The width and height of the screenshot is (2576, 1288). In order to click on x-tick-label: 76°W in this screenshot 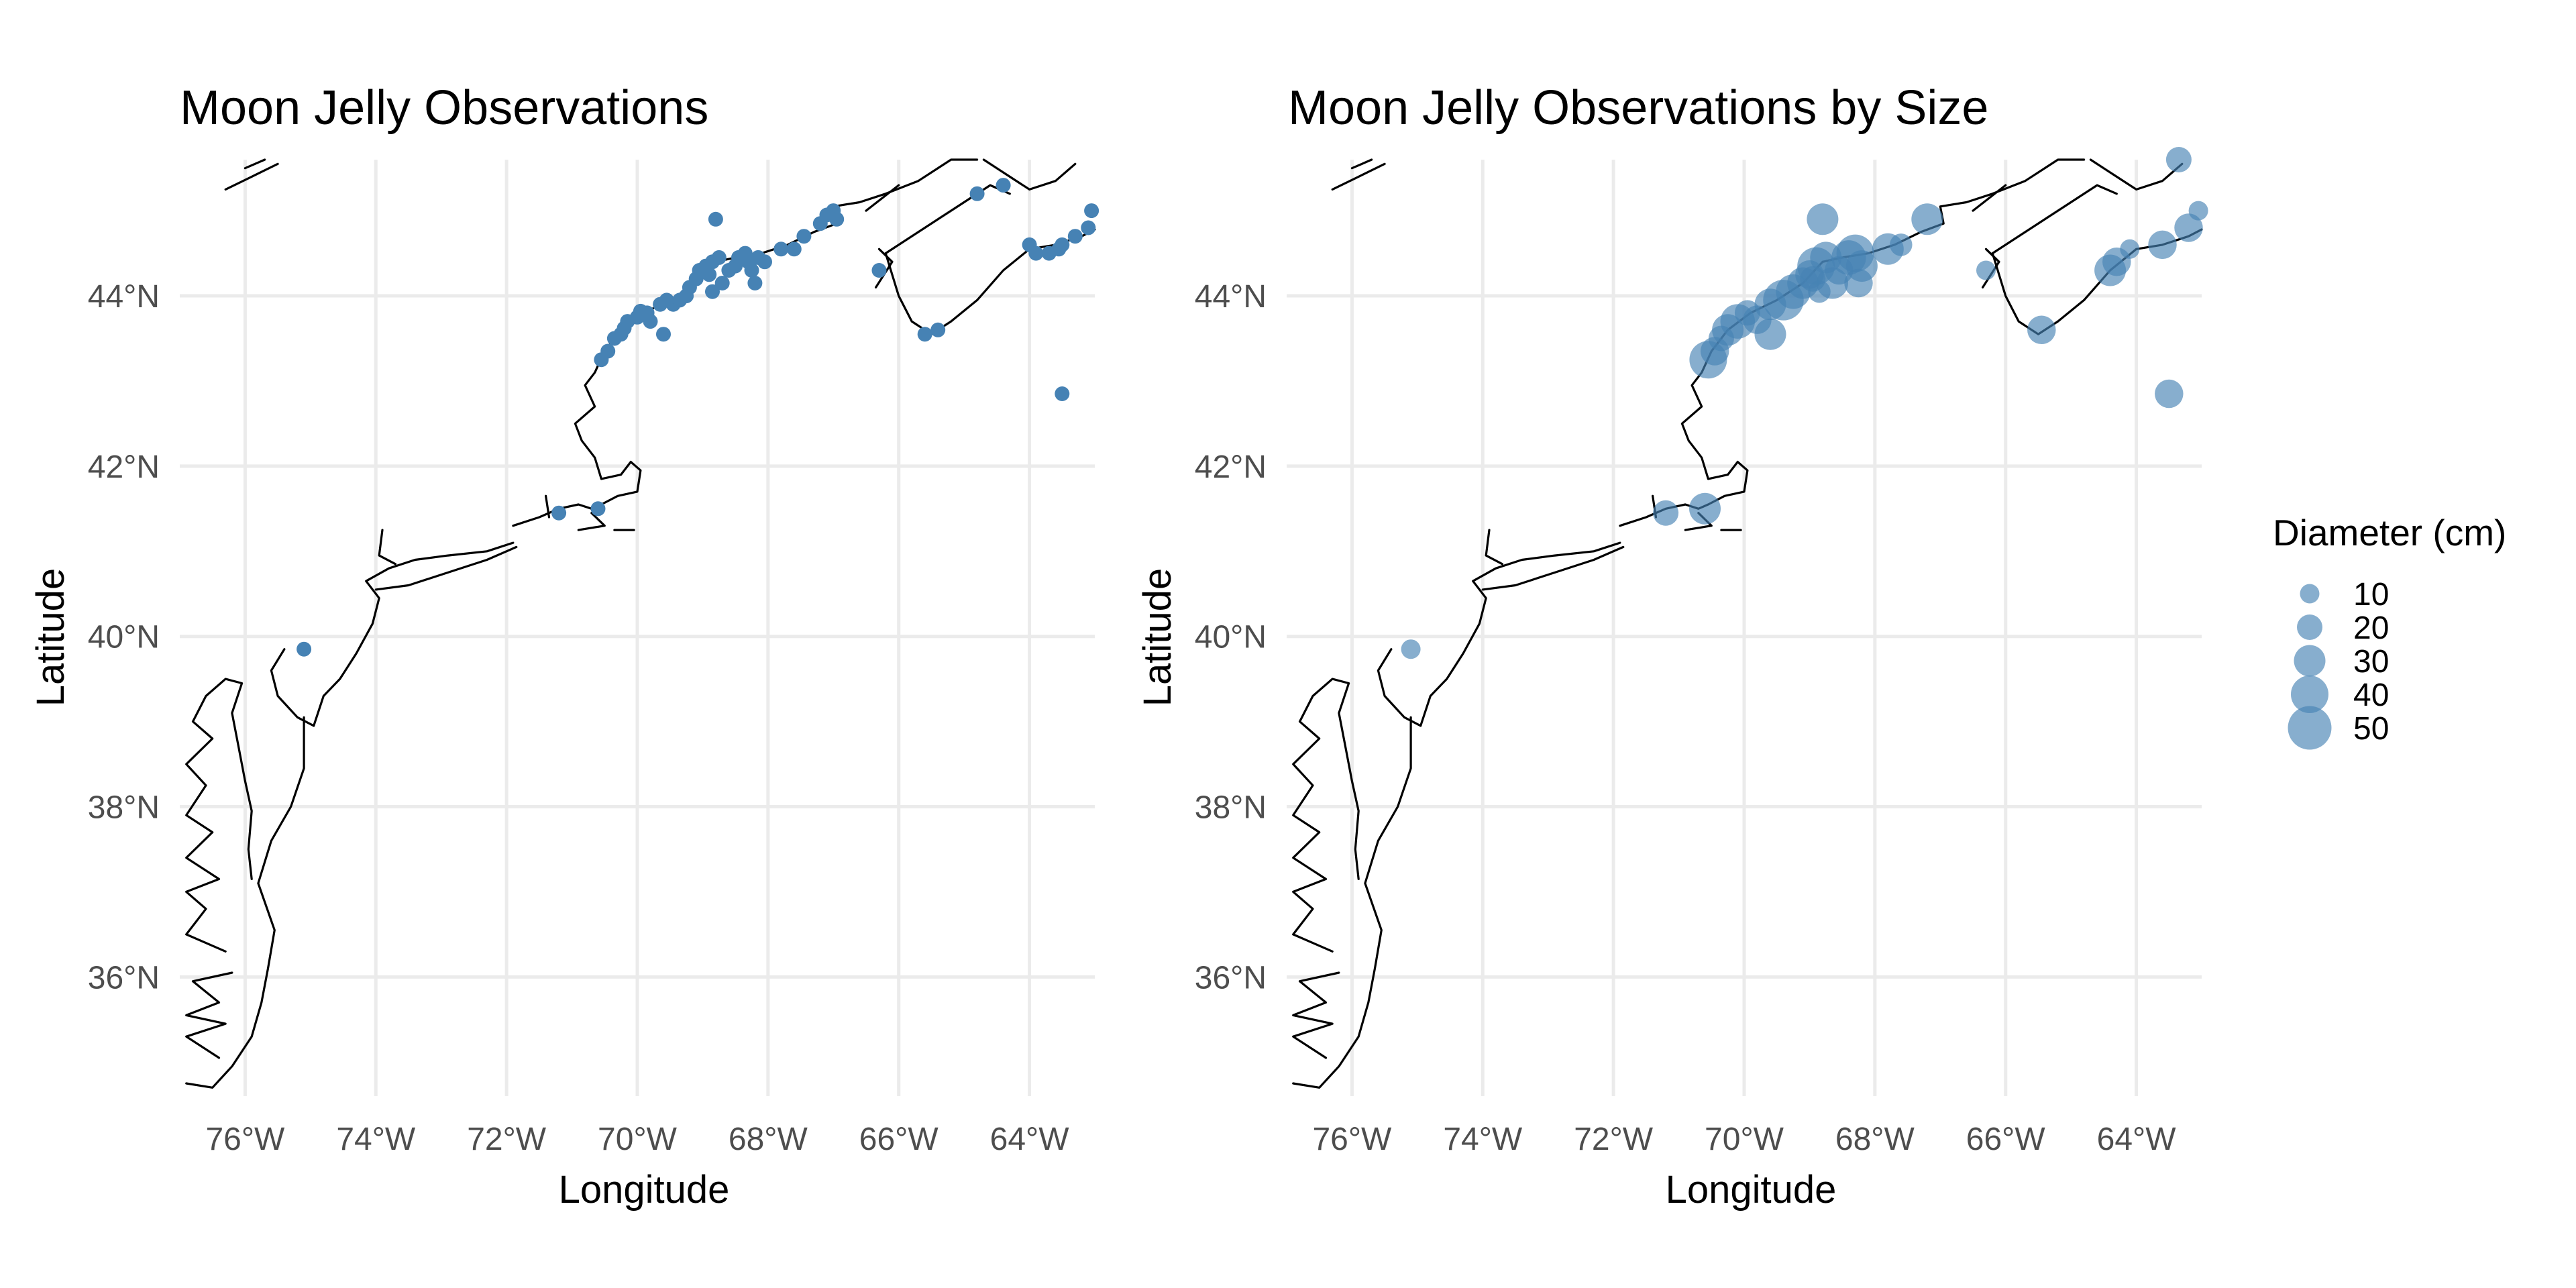, I will do `click(245, 1139)`.